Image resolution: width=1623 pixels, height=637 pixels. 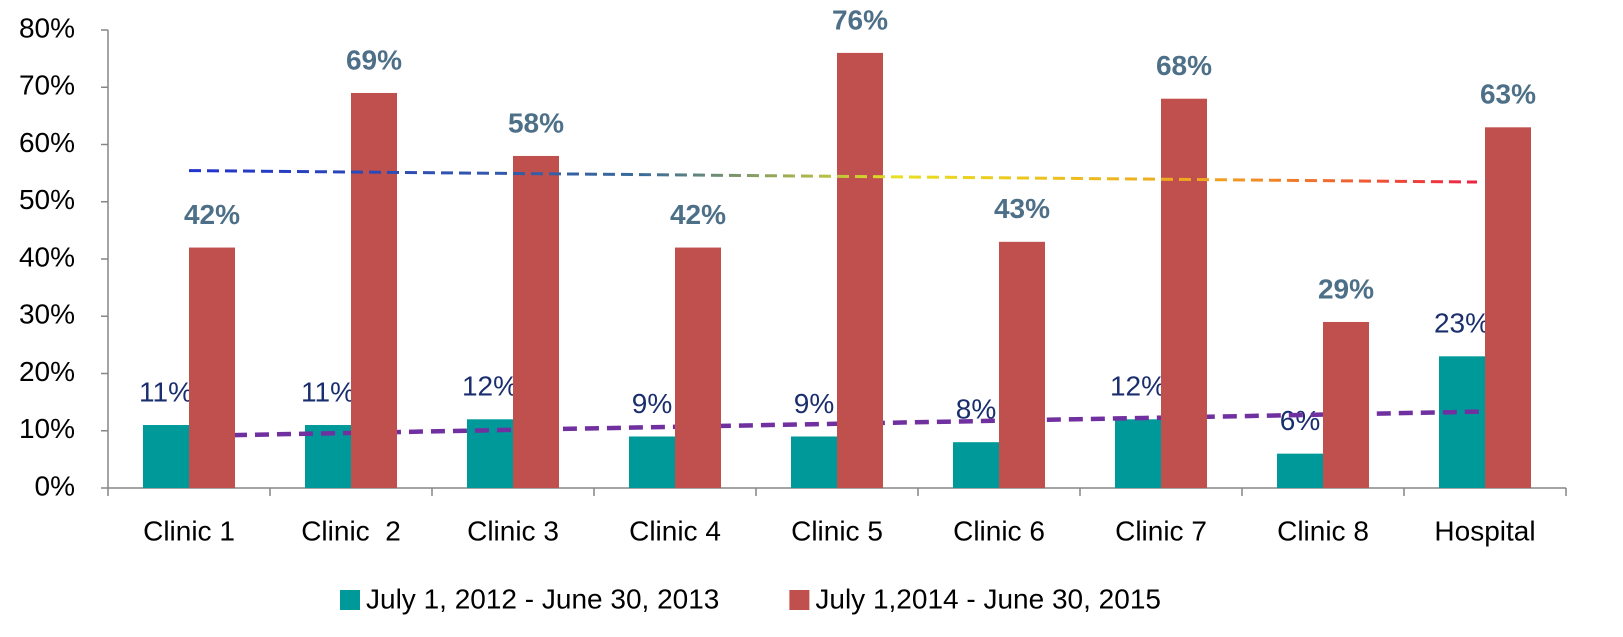 I want to click on data-label: 6%, so click(x=1300, y=420).